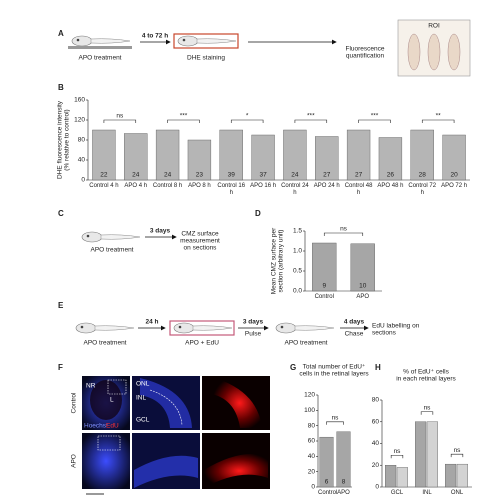 The image size is (488, 500). I want to click on x-tick-label: Control 48 h, so click(358, 189).